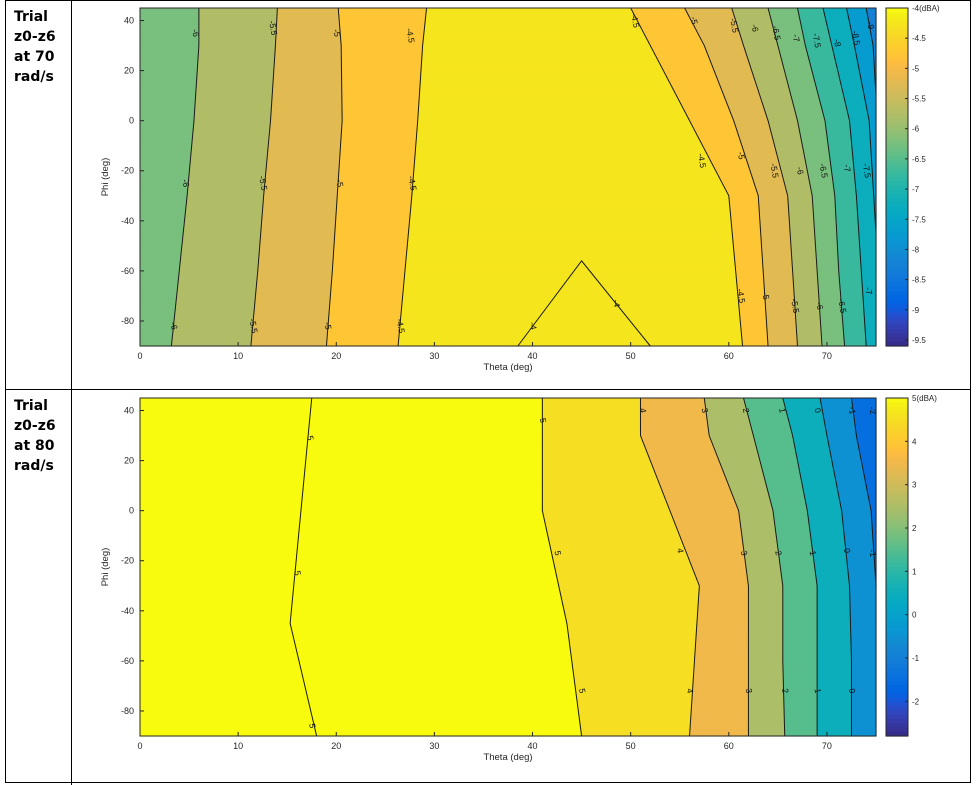 This screenshot has height=785, width=980. I want to click on contour-level-label: -4, so click(616, 303).